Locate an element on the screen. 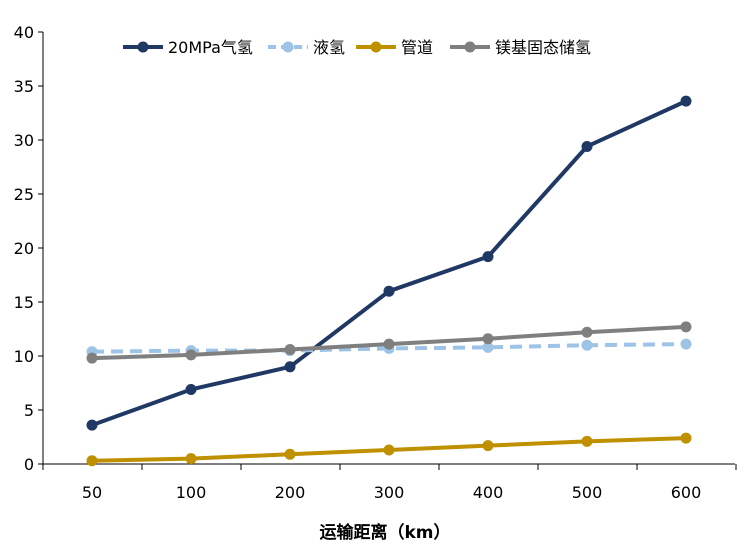 The image size is (752, 554). legend: 20MPa气氢 液氢 管道 镁基固态储氢 is located at coordinates (357, 47).